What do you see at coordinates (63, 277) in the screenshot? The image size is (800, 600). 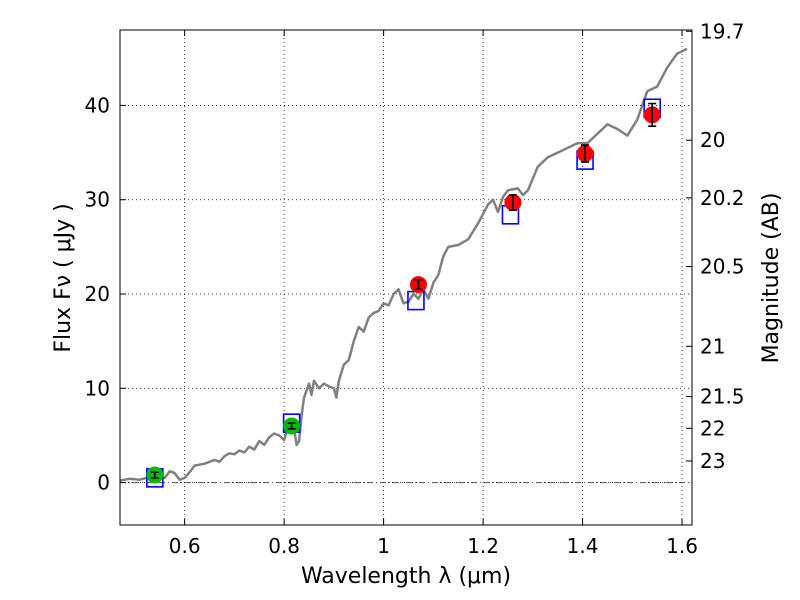 I see `y-axis-label: Flux Fν ( μJy )` at bounding box center [63, 277].